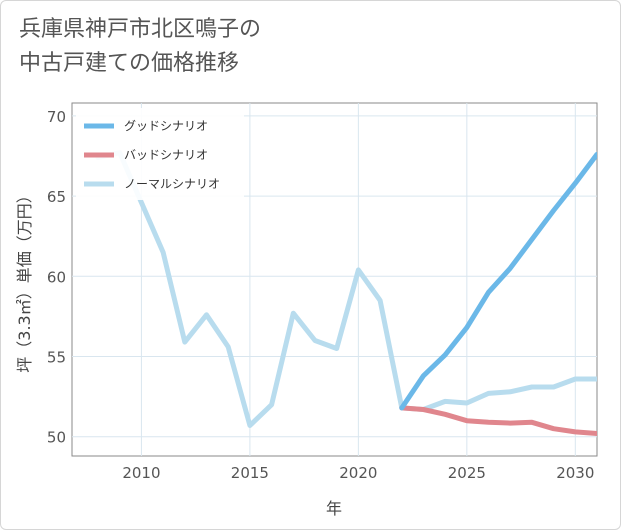 The image size is (621, 530). What do you see at coordinates (467, 473) in the screenshot?
I see `x-tick-label: 2025` at bounding box center [467, 473].